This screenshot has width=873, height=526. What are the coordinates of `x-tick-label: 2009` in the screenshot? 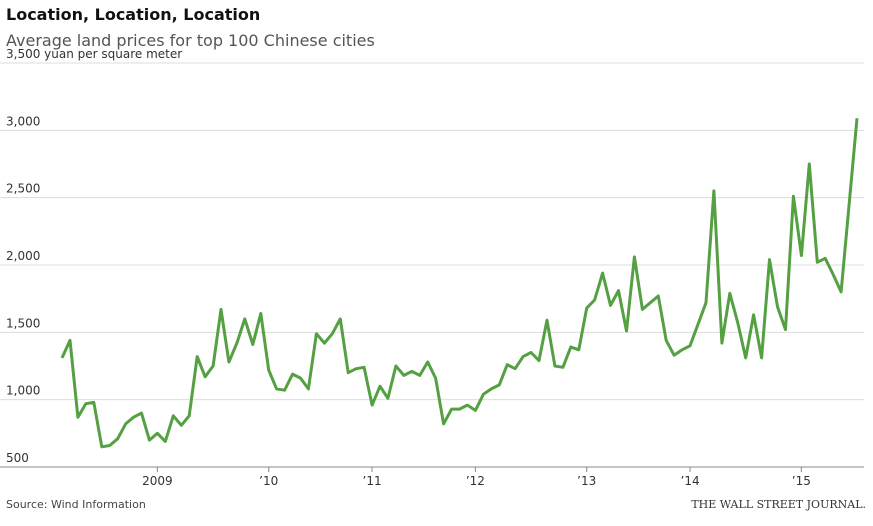 It's located at (157, 481).